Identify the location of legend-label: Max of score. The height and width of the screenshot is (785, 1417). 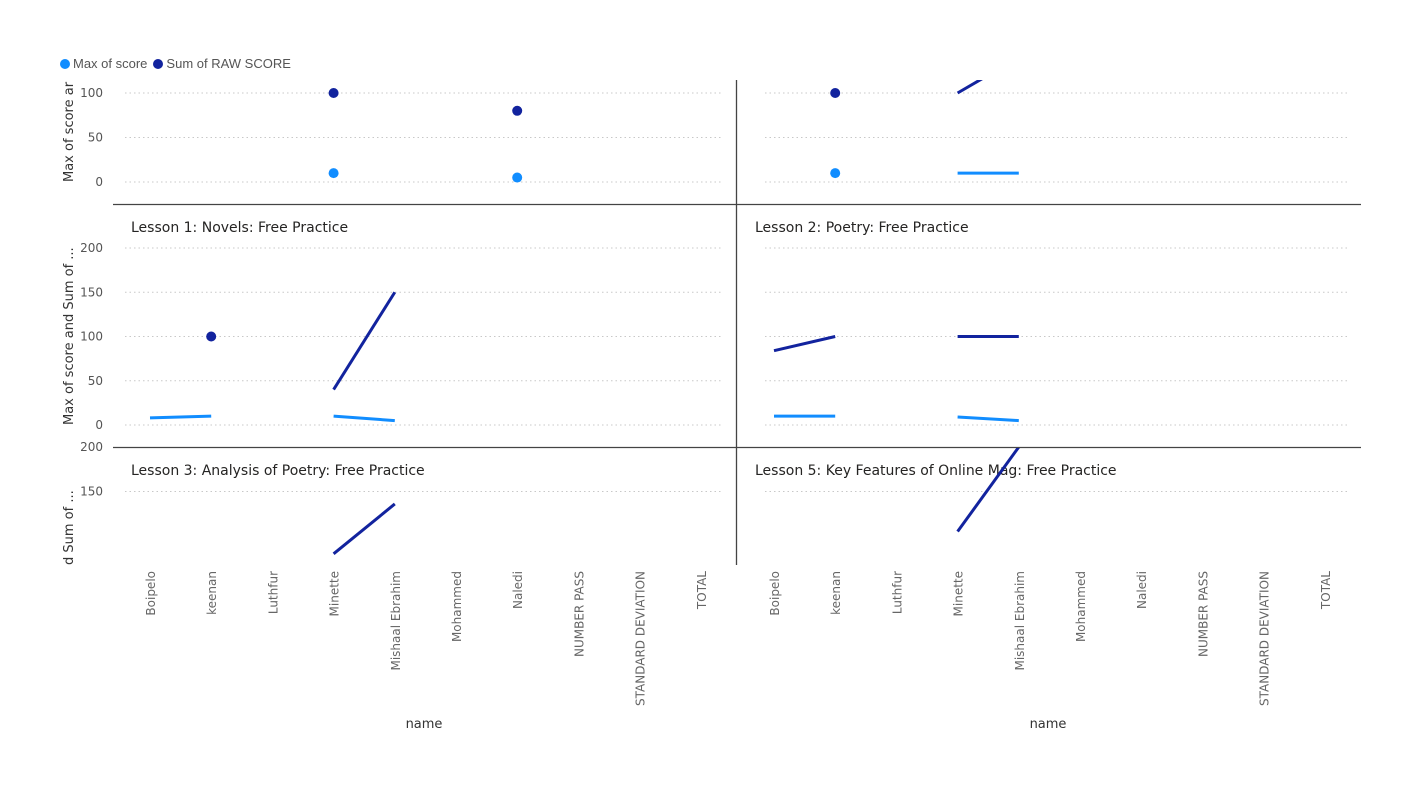
(110, 63).